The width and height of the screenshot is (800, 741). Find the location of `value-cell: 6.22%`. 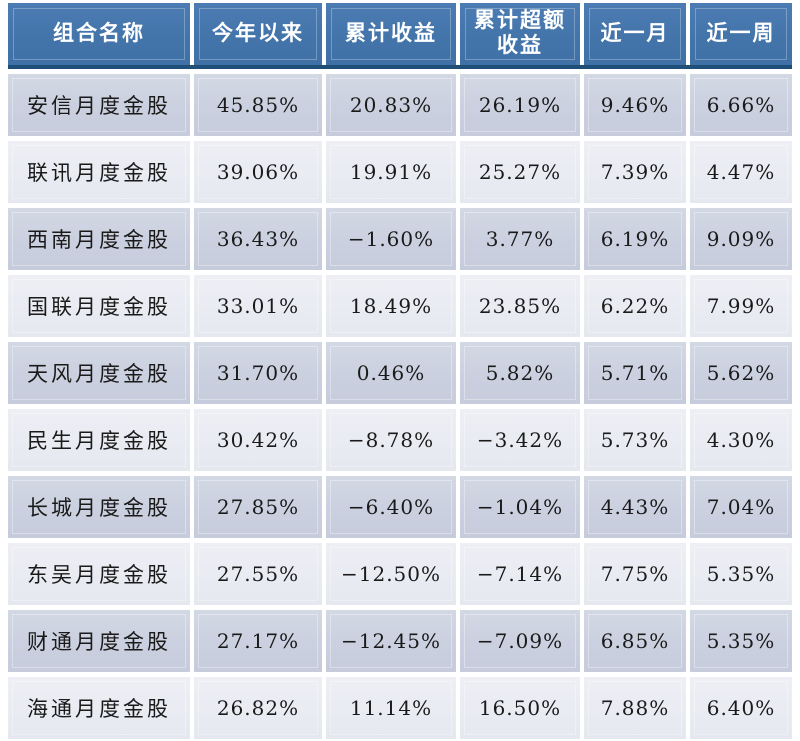

value-cell: 6.22% is located at coordinates (635, 306).